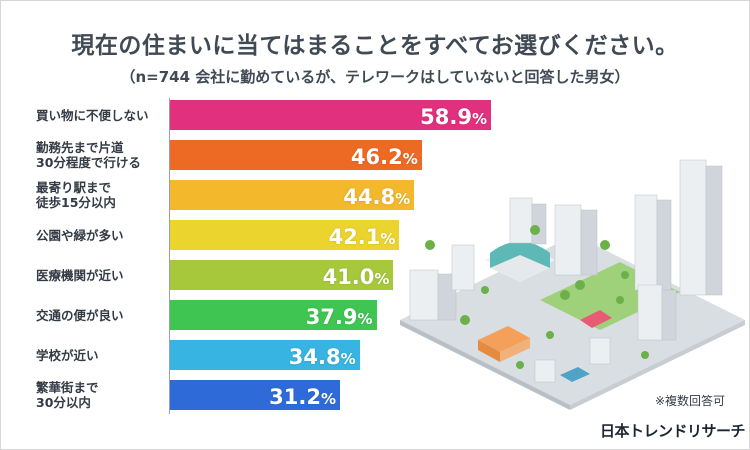  What do you see at coordinates (80, 235) in the screenshot?
I see `category-label: 公園や緑が多い` at bounding box center [80, 235].